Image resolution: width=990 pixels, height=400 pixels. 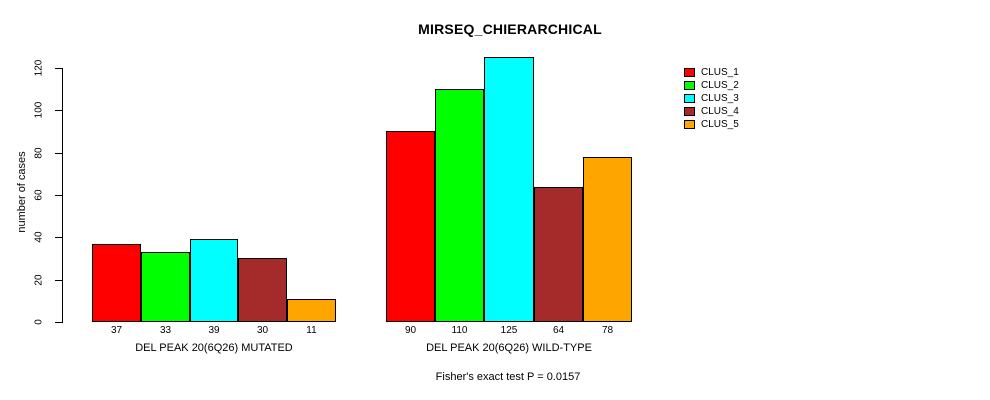 What do you see at coordinates (510, 29) in the screenshot?
I see `chart-title: MIRSEQ_CHIERARCHICAL` at bounding box center [510, 29].